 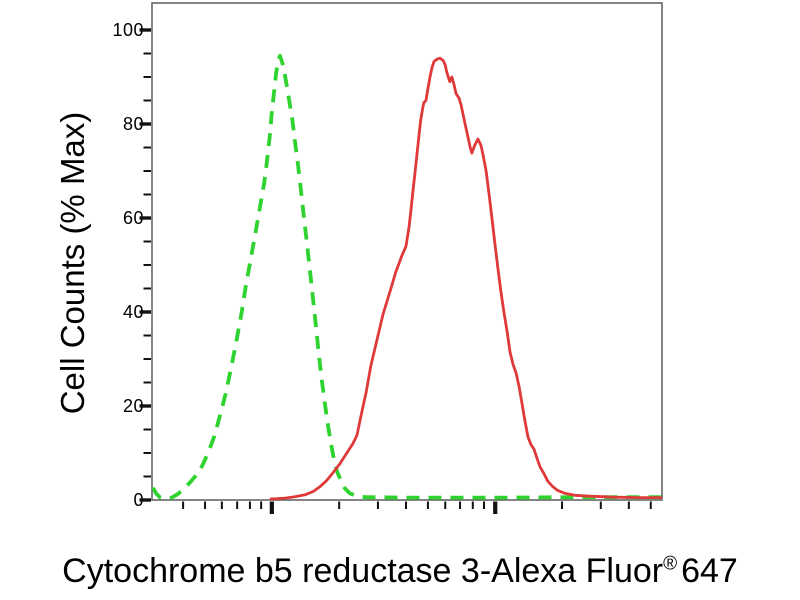 I want to click on y-axis-title: Cell Counts (% Max), so click(x=72, y=263).